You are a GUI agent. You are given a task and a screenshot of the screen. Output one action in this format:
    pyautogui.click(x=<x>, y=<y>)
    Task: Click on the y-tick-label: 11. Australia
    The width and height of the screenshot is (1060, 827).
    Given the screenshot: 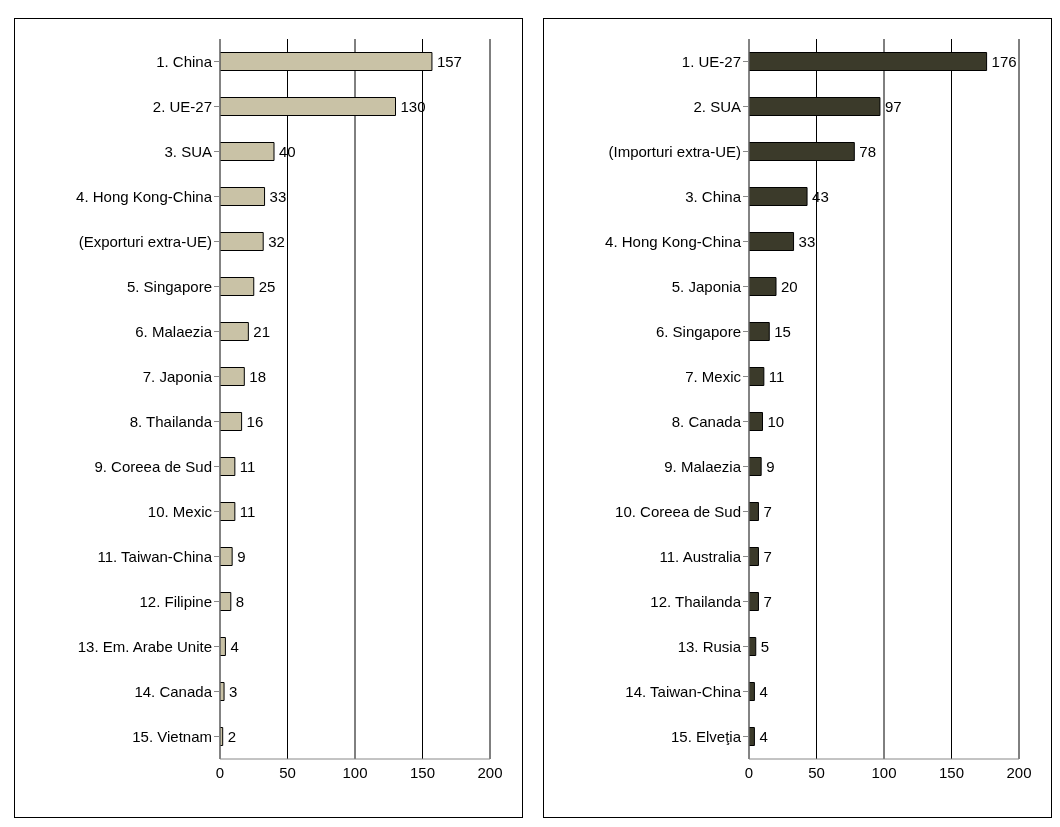 What is the action you would take?
    pyautogui.click(x=700, y=556)
    